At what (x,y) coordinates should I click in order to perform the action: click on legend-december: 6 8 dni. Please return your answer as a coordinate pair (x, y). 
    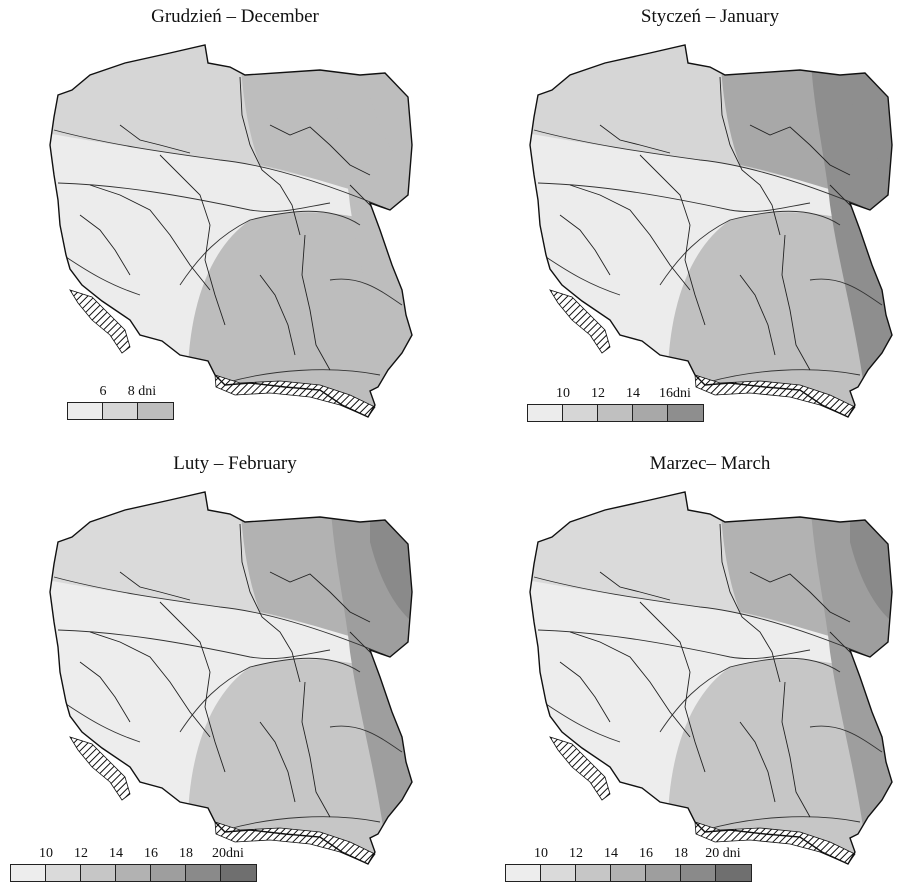
    Looking at the image, I should click on (120, 402).